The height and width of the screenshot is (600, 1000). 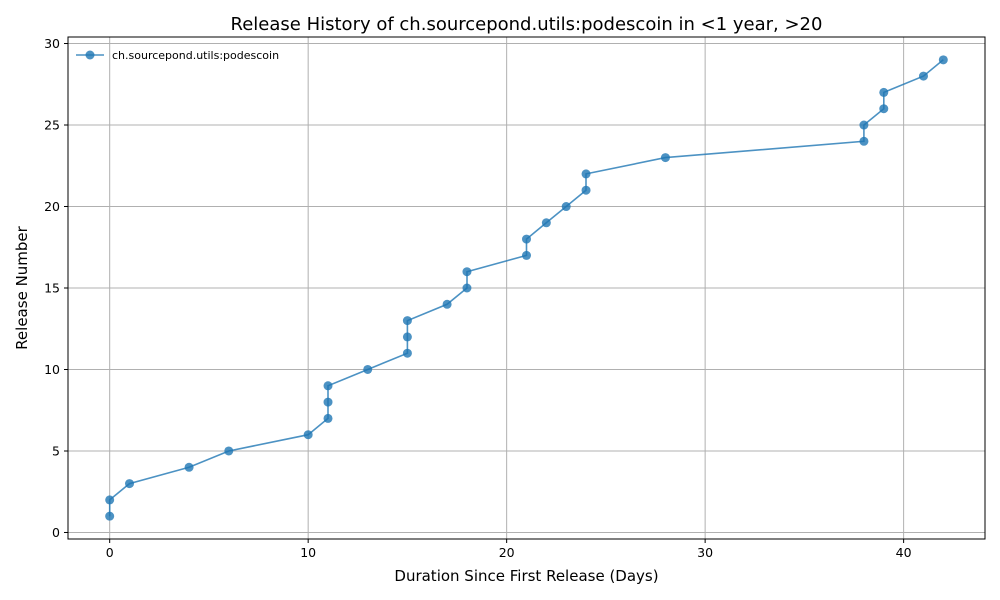 I want to click on x-tick-label: 20, so click(x=507, y=552).